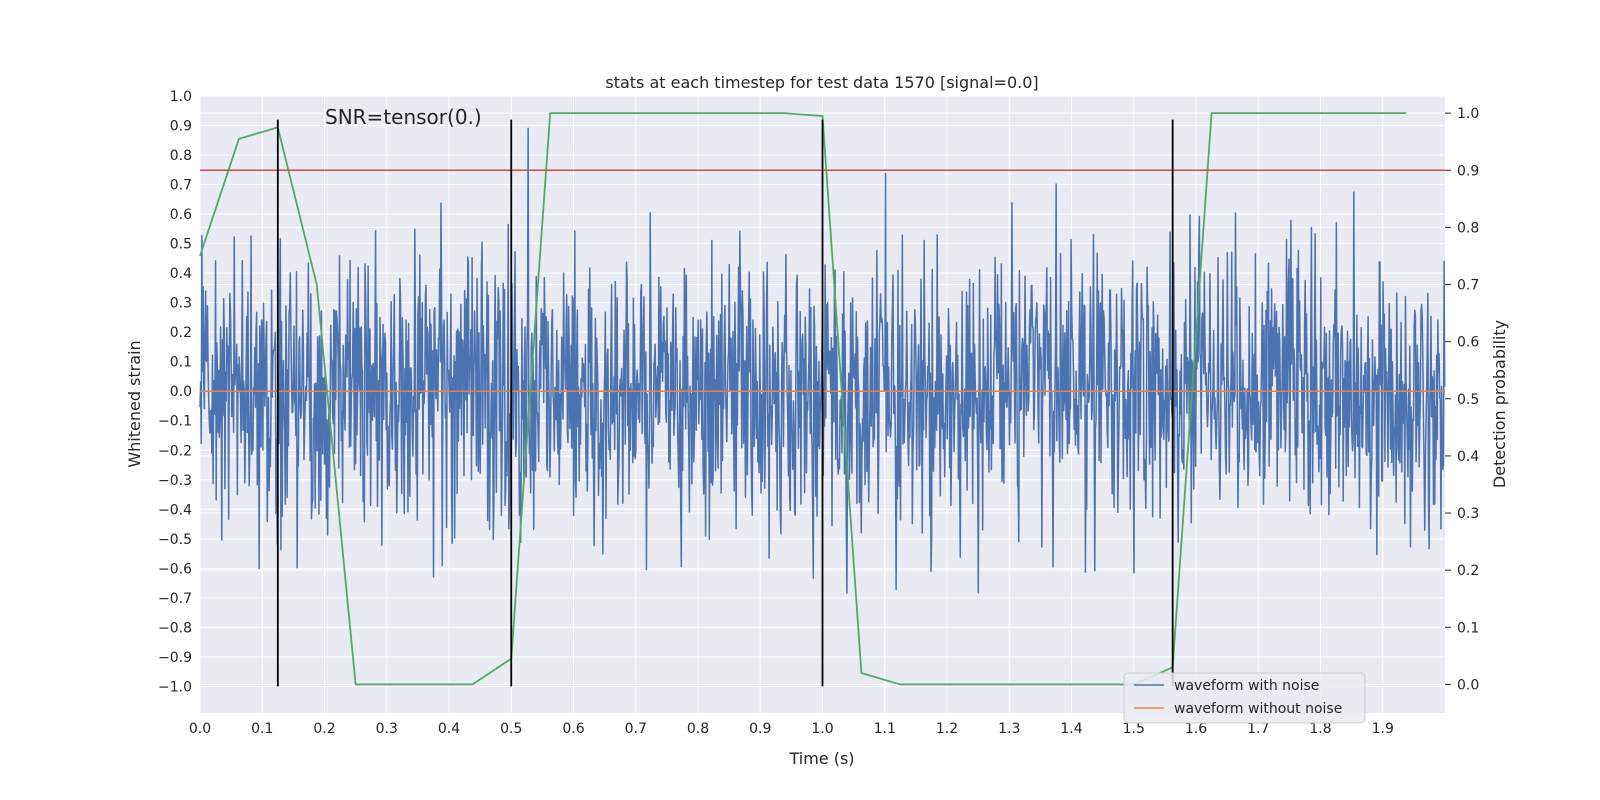 Image resolution: width=1600 pixels, height=800 pixels. What do you see at coordinates (1468, 514) in the screenshot?
I see `y2-tick-3: 0.3` at bounding box center [1468, 514].